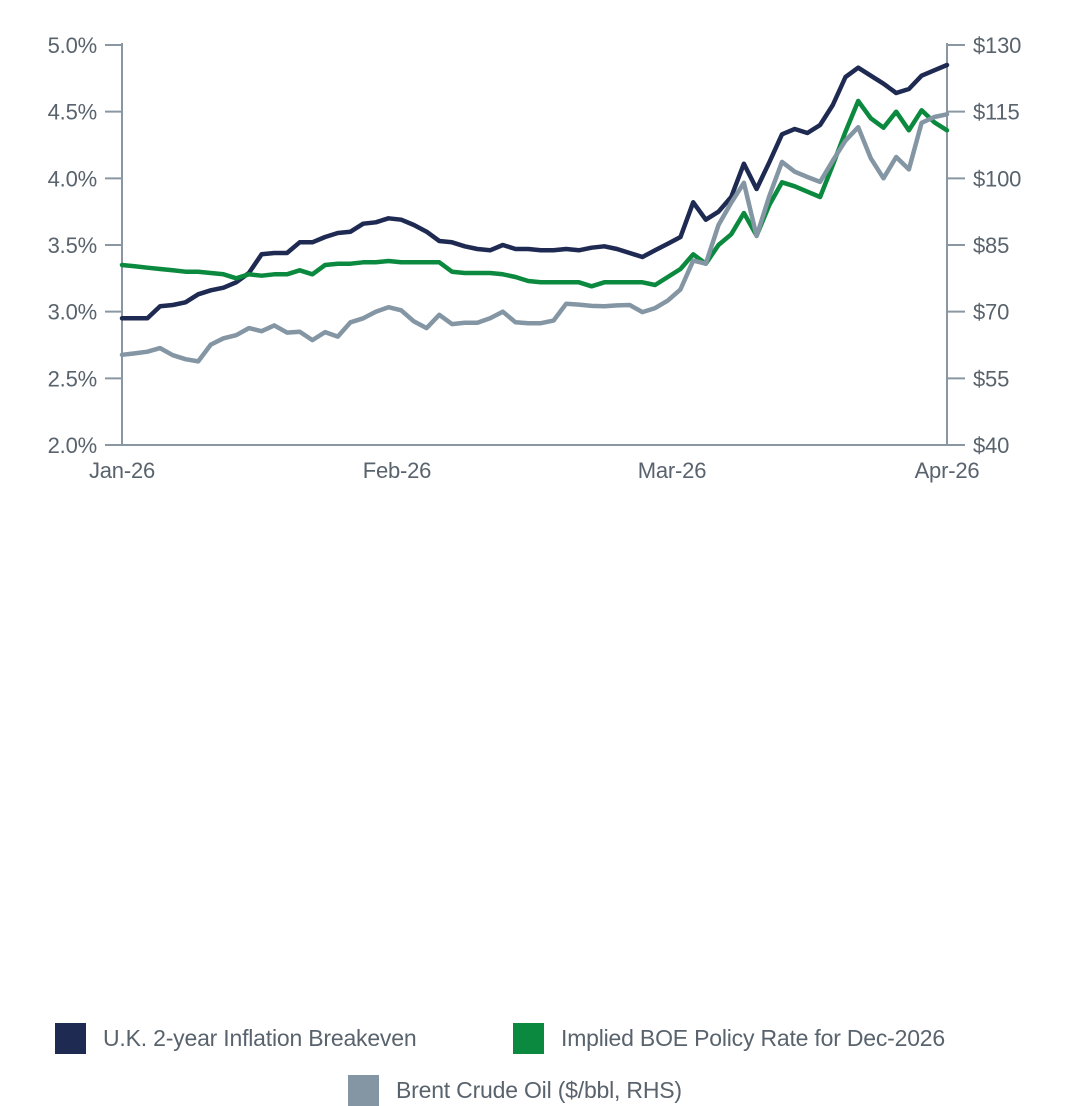 The image size is (1076, 1106). I want to click on left-tick-label: 4.5%, so click(72, 112).